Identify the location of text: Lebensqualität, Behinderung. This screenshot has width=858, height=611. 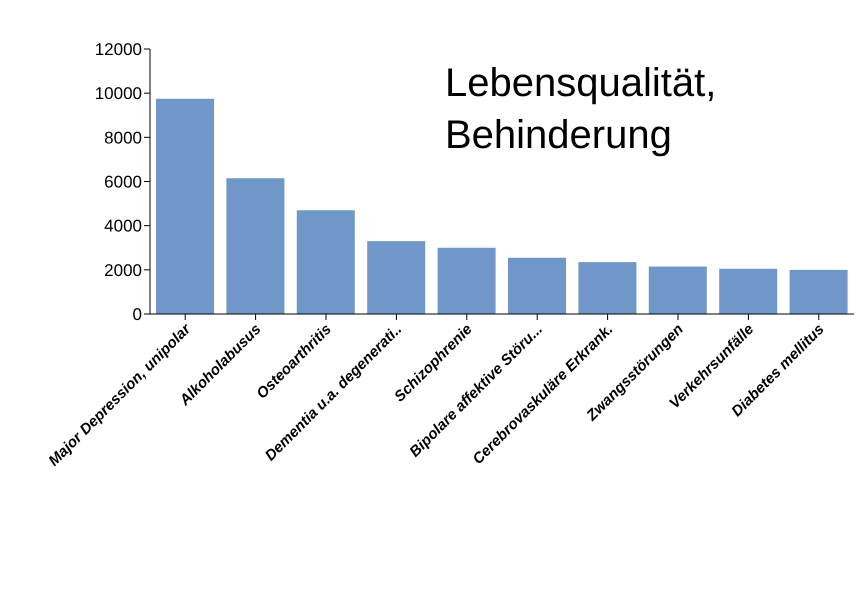
(580, 109).